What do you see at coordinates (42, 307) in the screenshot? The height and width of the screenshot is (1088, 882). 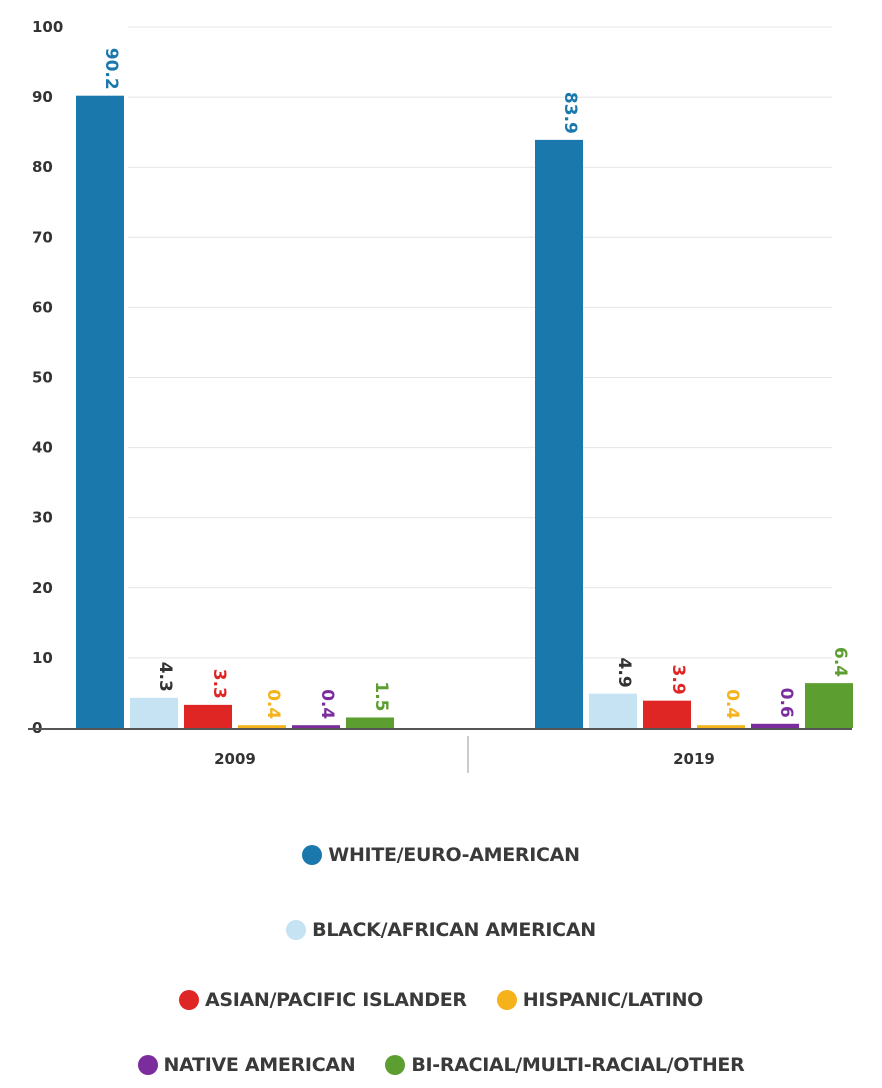 I see `y-tick-label-60: 60` at bounding box center [42, 307].